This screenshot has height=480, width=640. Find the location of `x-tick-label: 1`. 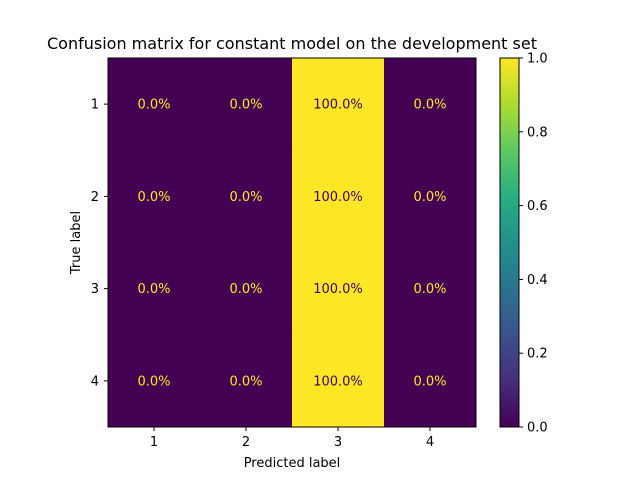

x-tick-label: 1 is located at coordinates (154, 442).